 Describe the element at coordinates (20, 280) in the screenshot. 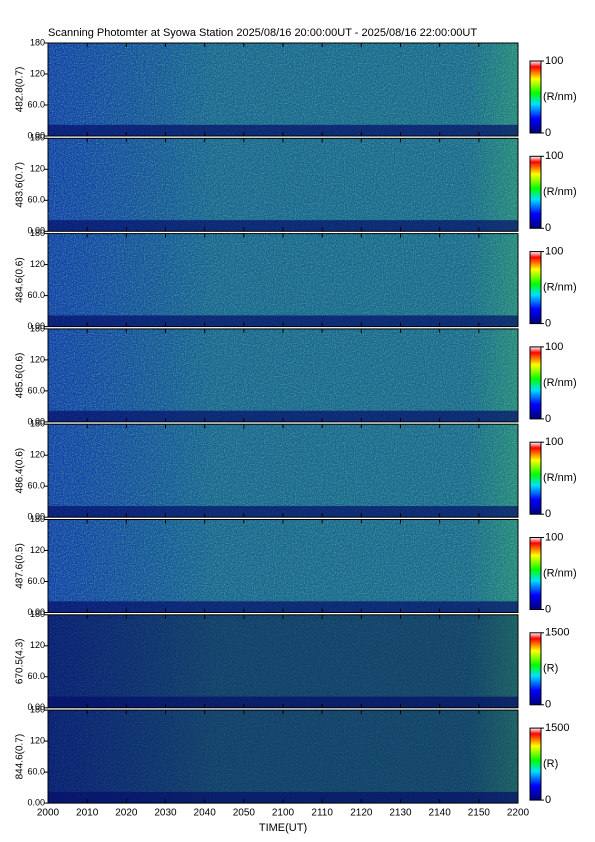

I see `y-axis-label: 484.6(0.6)` at that location.